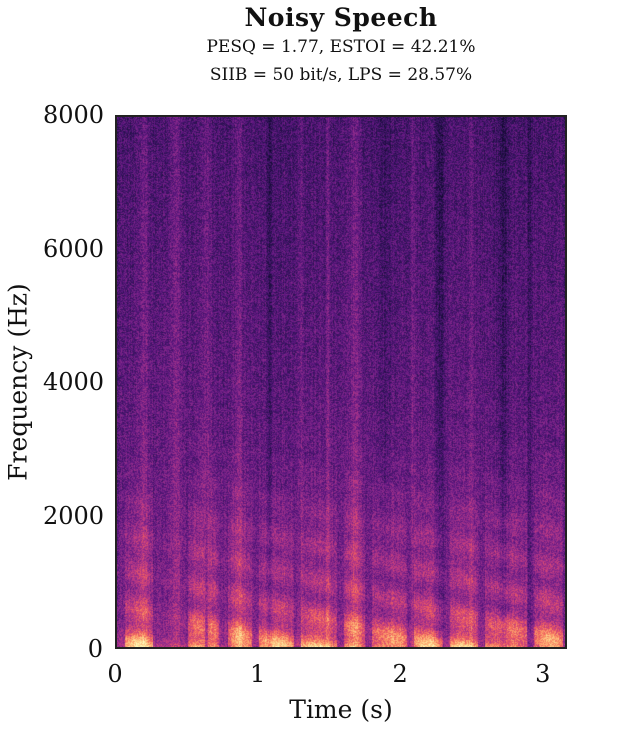 This screenshot has width=625, height=730. Describe the element at coordinates (74, 115) in the screenshot. I see `y-tick-label: 8000` at that location.